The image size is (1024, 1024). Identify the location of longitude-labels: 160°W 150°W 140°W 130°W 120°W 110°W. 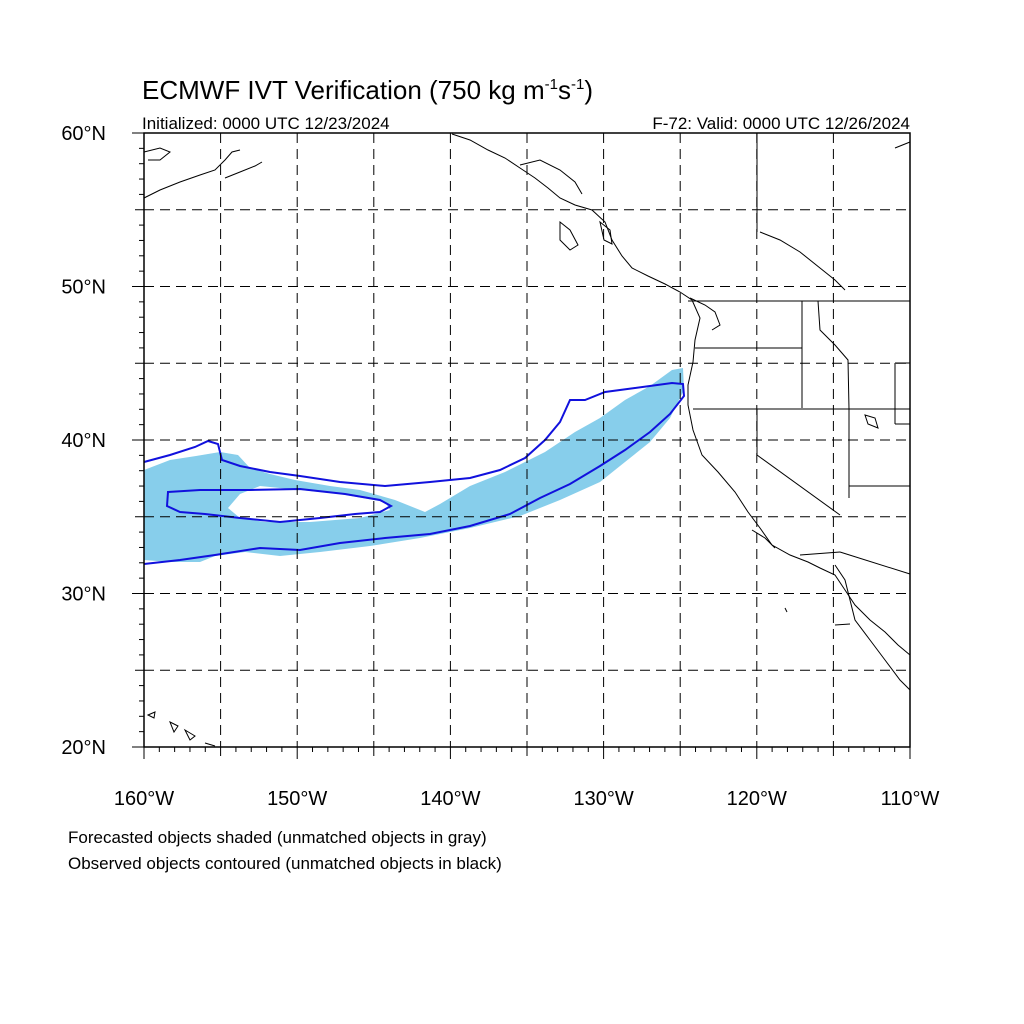
(527, 799).